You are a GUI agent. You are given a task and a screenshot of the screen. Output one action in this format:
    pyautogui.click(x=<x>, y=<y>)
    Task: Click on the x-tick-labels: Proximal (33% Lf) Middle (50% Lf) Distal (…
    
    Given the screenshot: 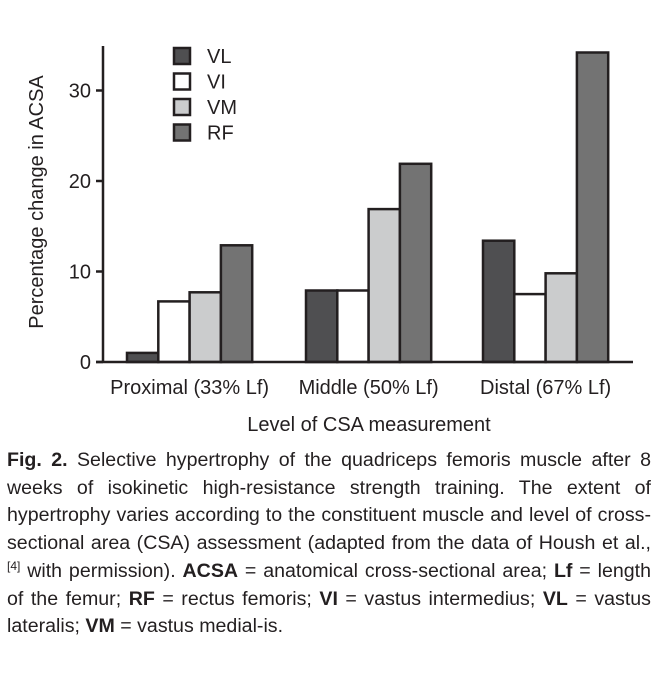 What is the action you would take?
    pyautogui.click(x=360, y=388)
    